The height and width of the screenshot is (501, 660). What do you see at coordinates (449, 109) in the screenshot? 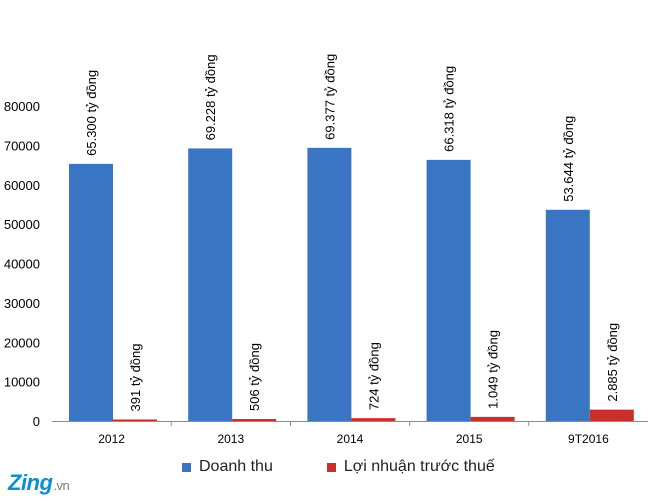
I see `data-label-revenue: 66.318 tỷ đồng` at bounding box center [449, 109].